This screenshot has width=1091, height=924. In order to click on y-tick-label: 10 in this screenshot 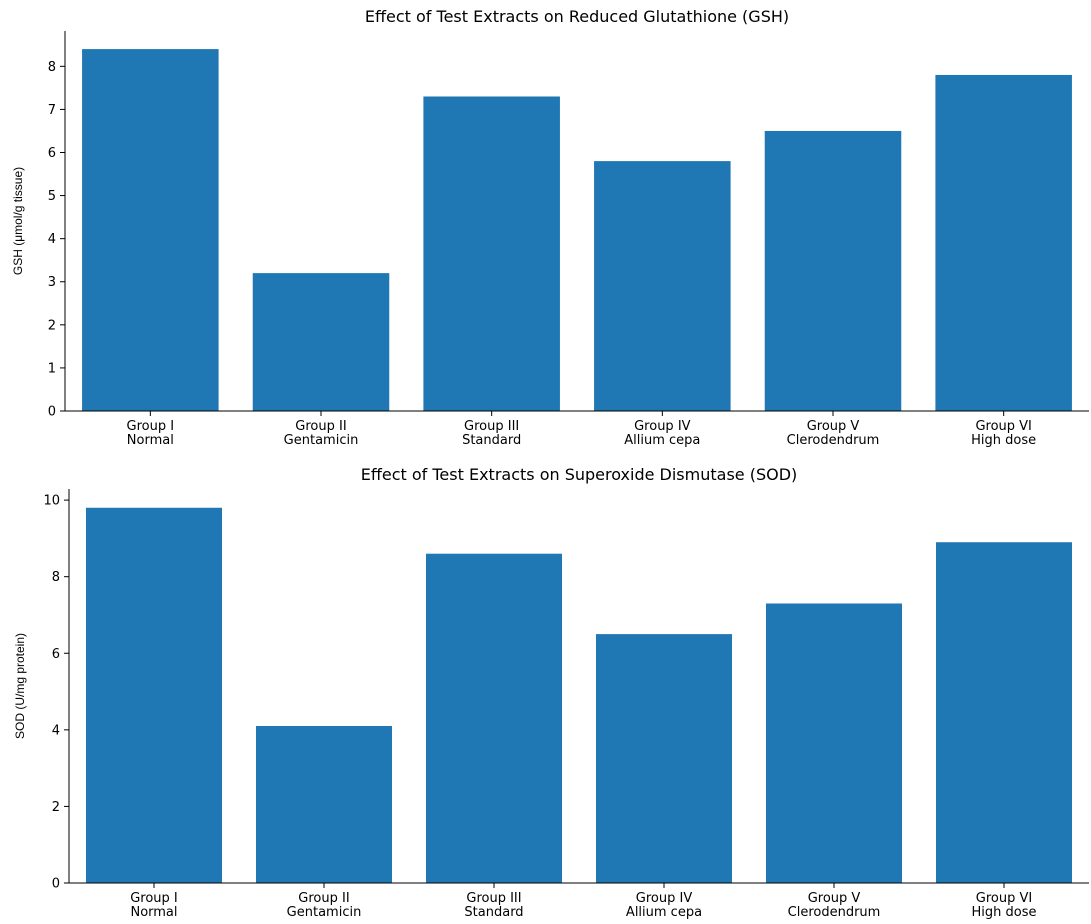, I will do `click(51, 501)`.